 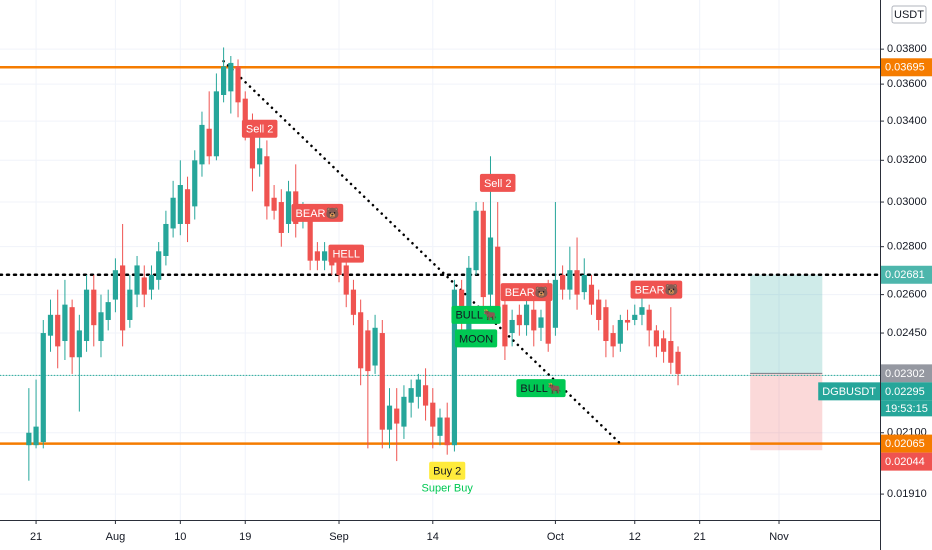 I want to click on y-tick-label: 0.03600, so click(x=907, y=84).